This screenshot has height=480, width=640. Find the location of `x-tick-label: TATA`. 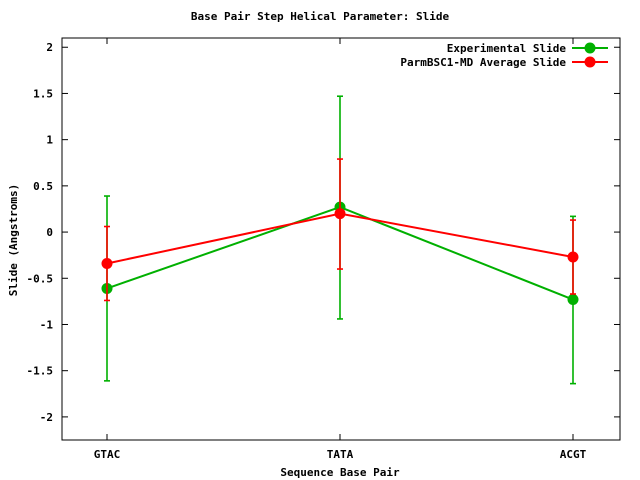

x-tick-label: TATA is located at coordinates (340, 454).